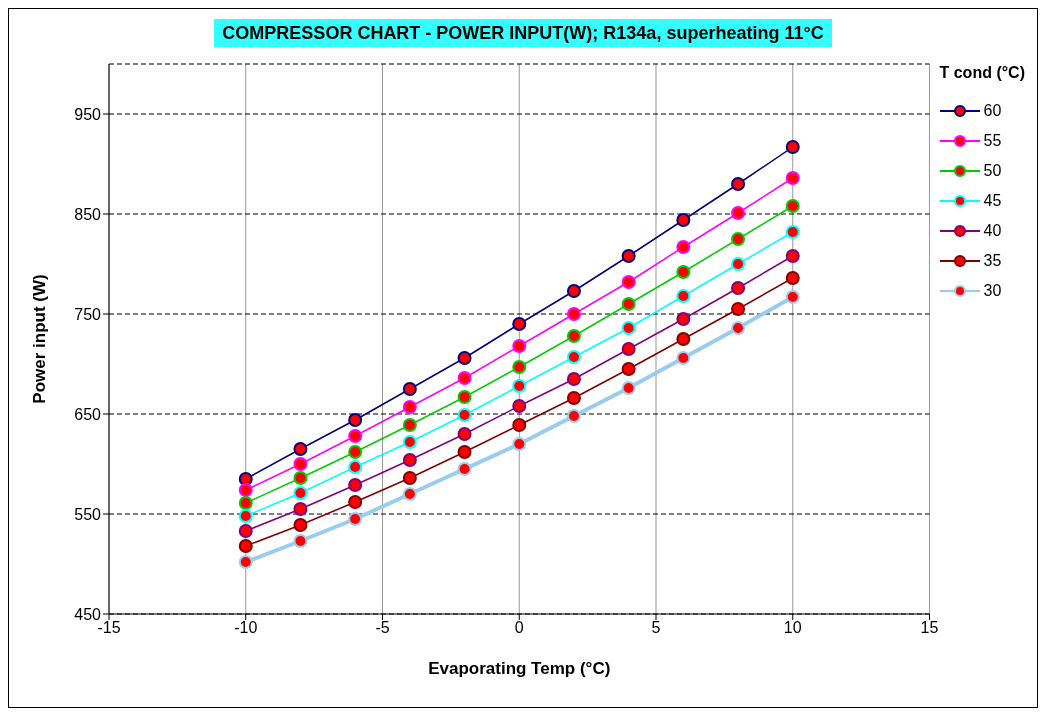 The image size is (1049, 717). What do you see at coordinates (792, 628) in the screenshot?
I see `x-tick-label: 10` at bounding box center [792, 628].